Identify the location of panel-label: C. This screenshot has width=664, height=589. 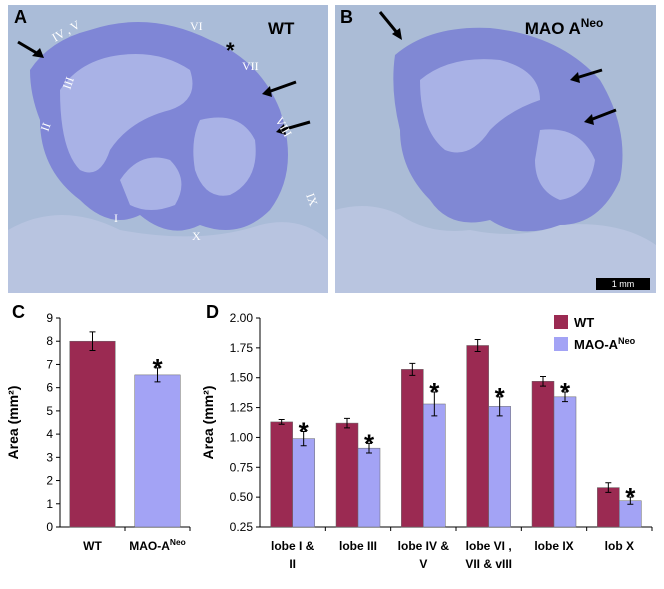
(18, 312).